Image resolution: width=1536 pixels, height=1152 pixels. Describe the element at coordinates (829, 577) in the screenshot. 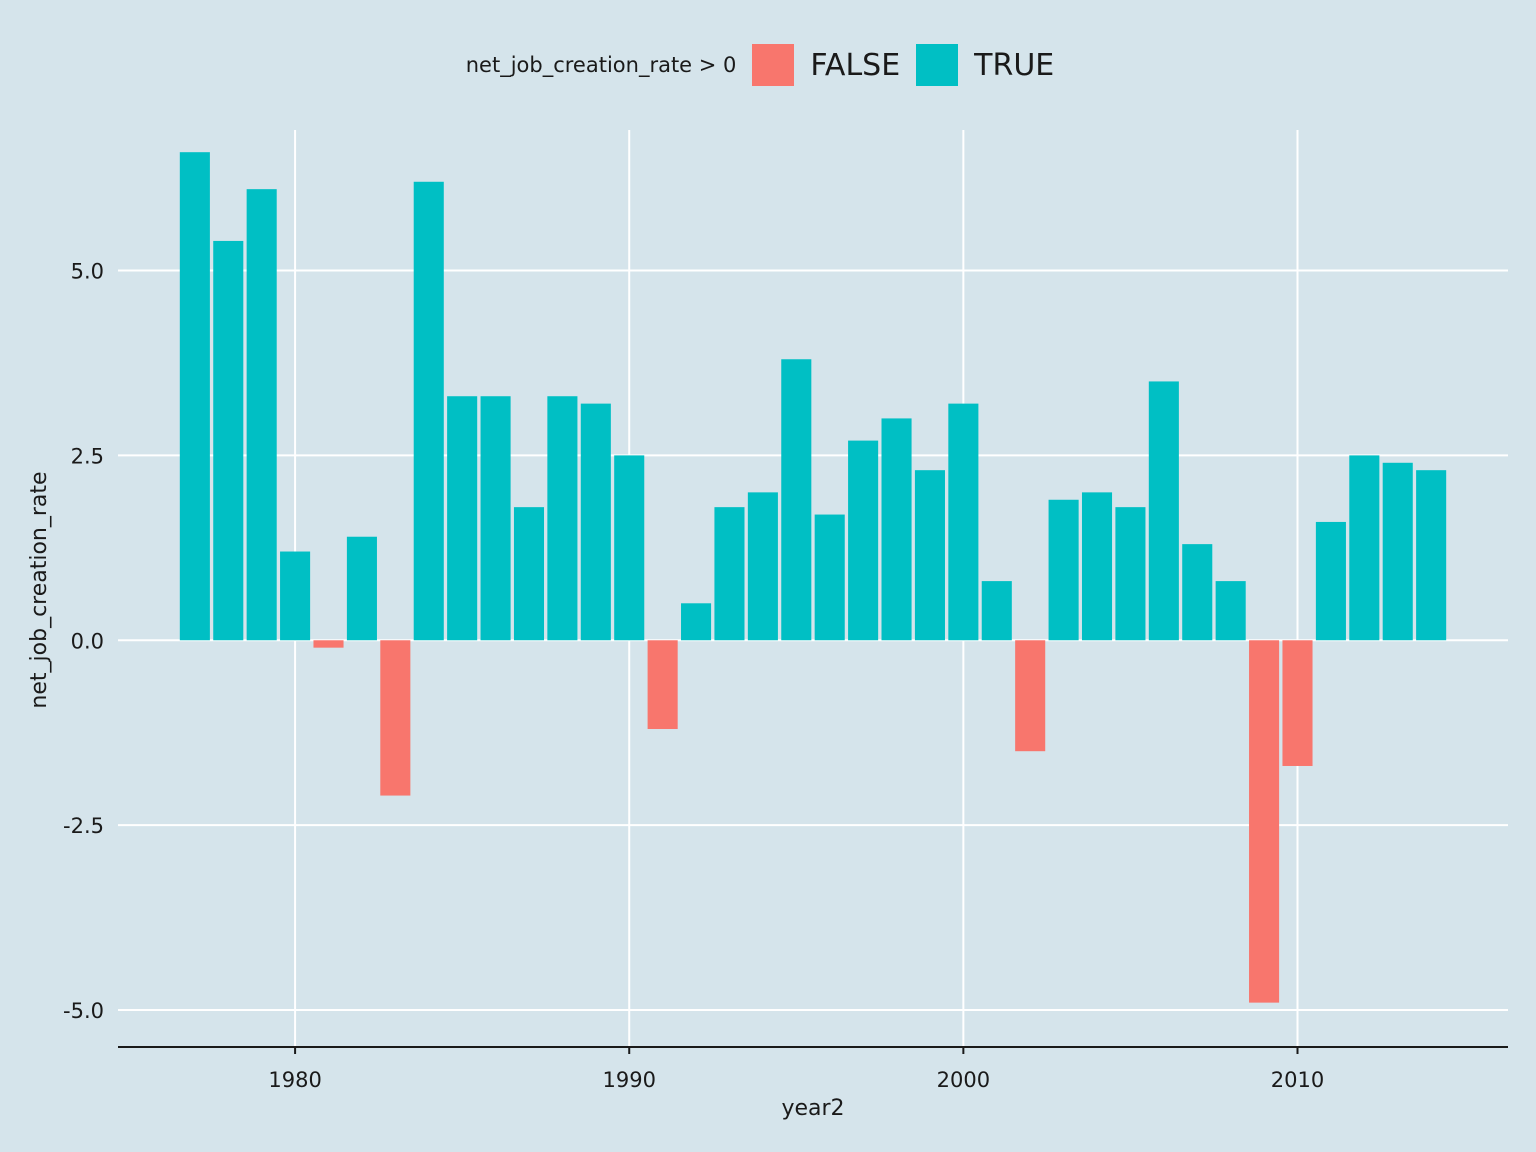

I see `bar-1996` at that location.